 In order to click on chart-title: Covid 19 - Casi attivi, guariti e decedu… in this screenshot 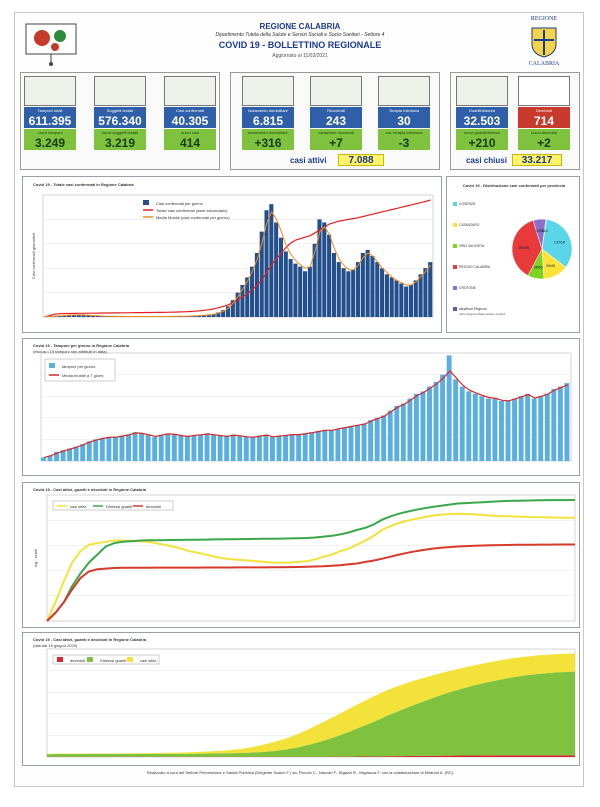, I will do `click(89, 489)`.